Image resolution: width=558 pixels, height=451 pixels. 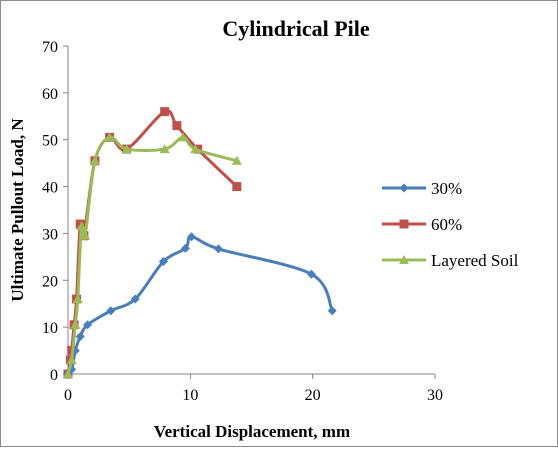 I want to click on legend: 30% 60% Layered Soil, so click(x=450, y=224).